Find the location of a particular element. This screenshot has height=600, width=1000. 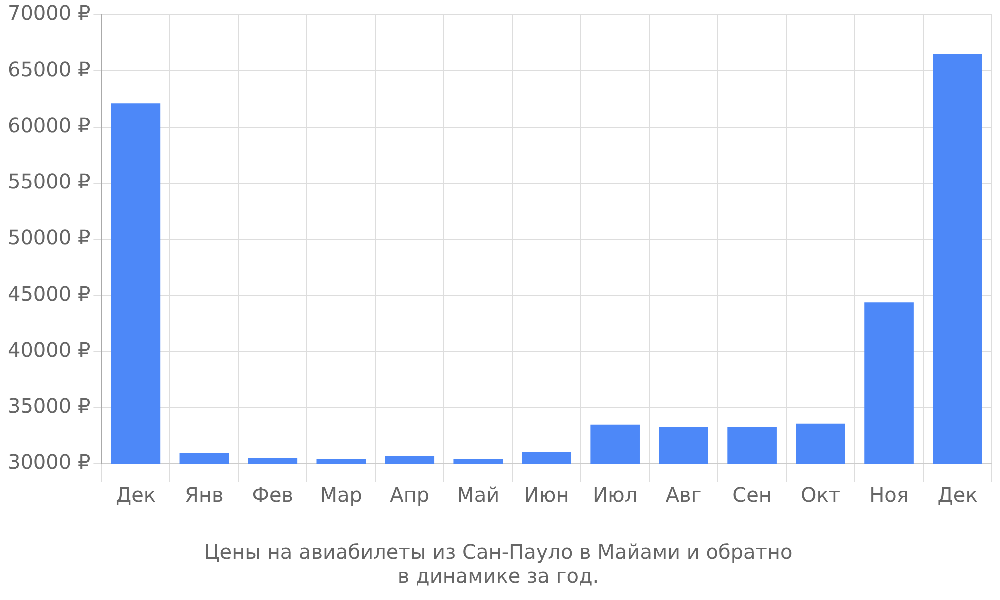

x-tick-label: Апр is located at coordinates (410, 495).